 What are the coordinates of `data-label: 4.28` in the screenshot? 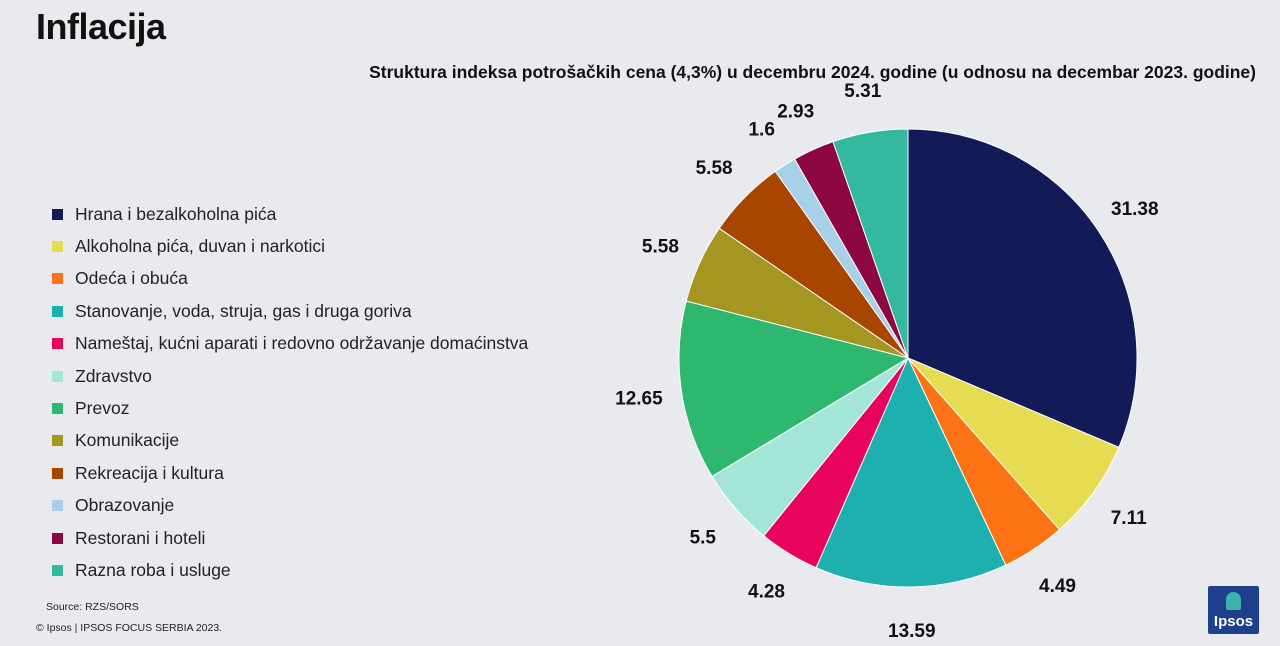 It's located at (766, 591).